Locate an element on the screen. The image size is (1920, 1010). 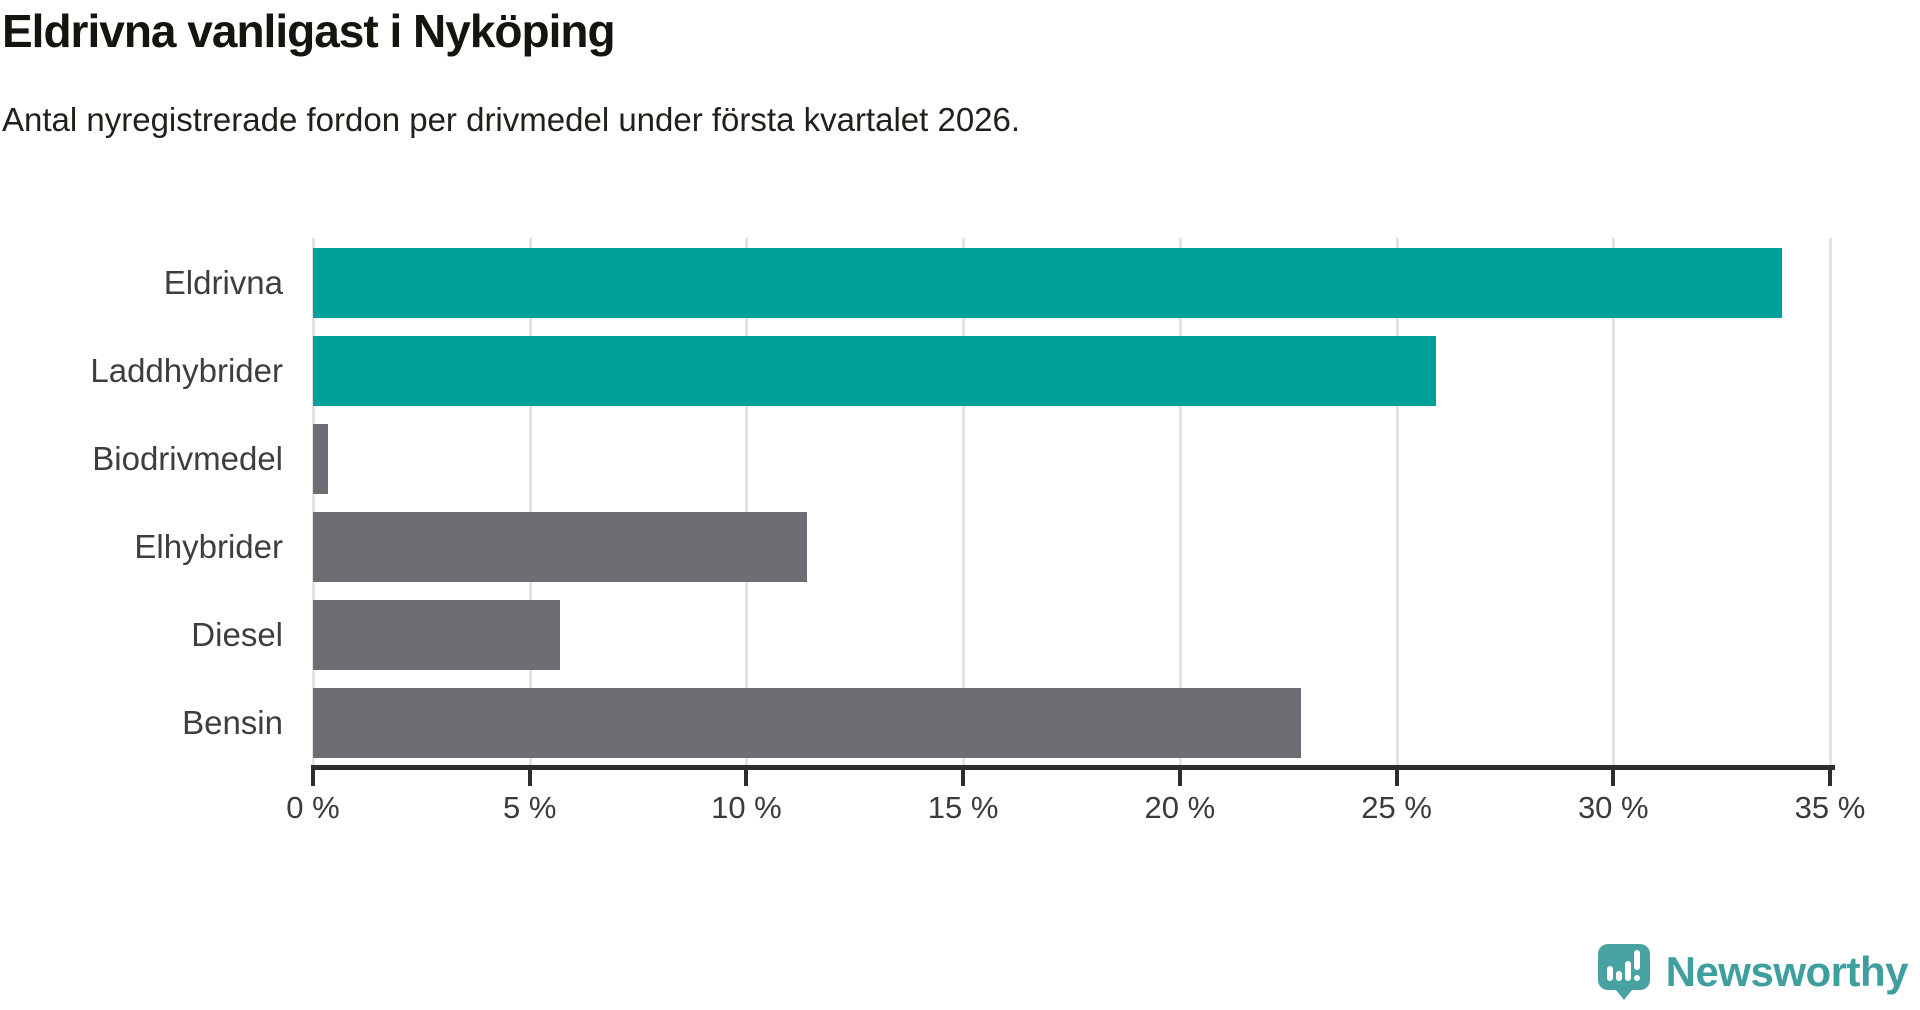
category-label: Elhybrider is located at coordinates (208, 546).